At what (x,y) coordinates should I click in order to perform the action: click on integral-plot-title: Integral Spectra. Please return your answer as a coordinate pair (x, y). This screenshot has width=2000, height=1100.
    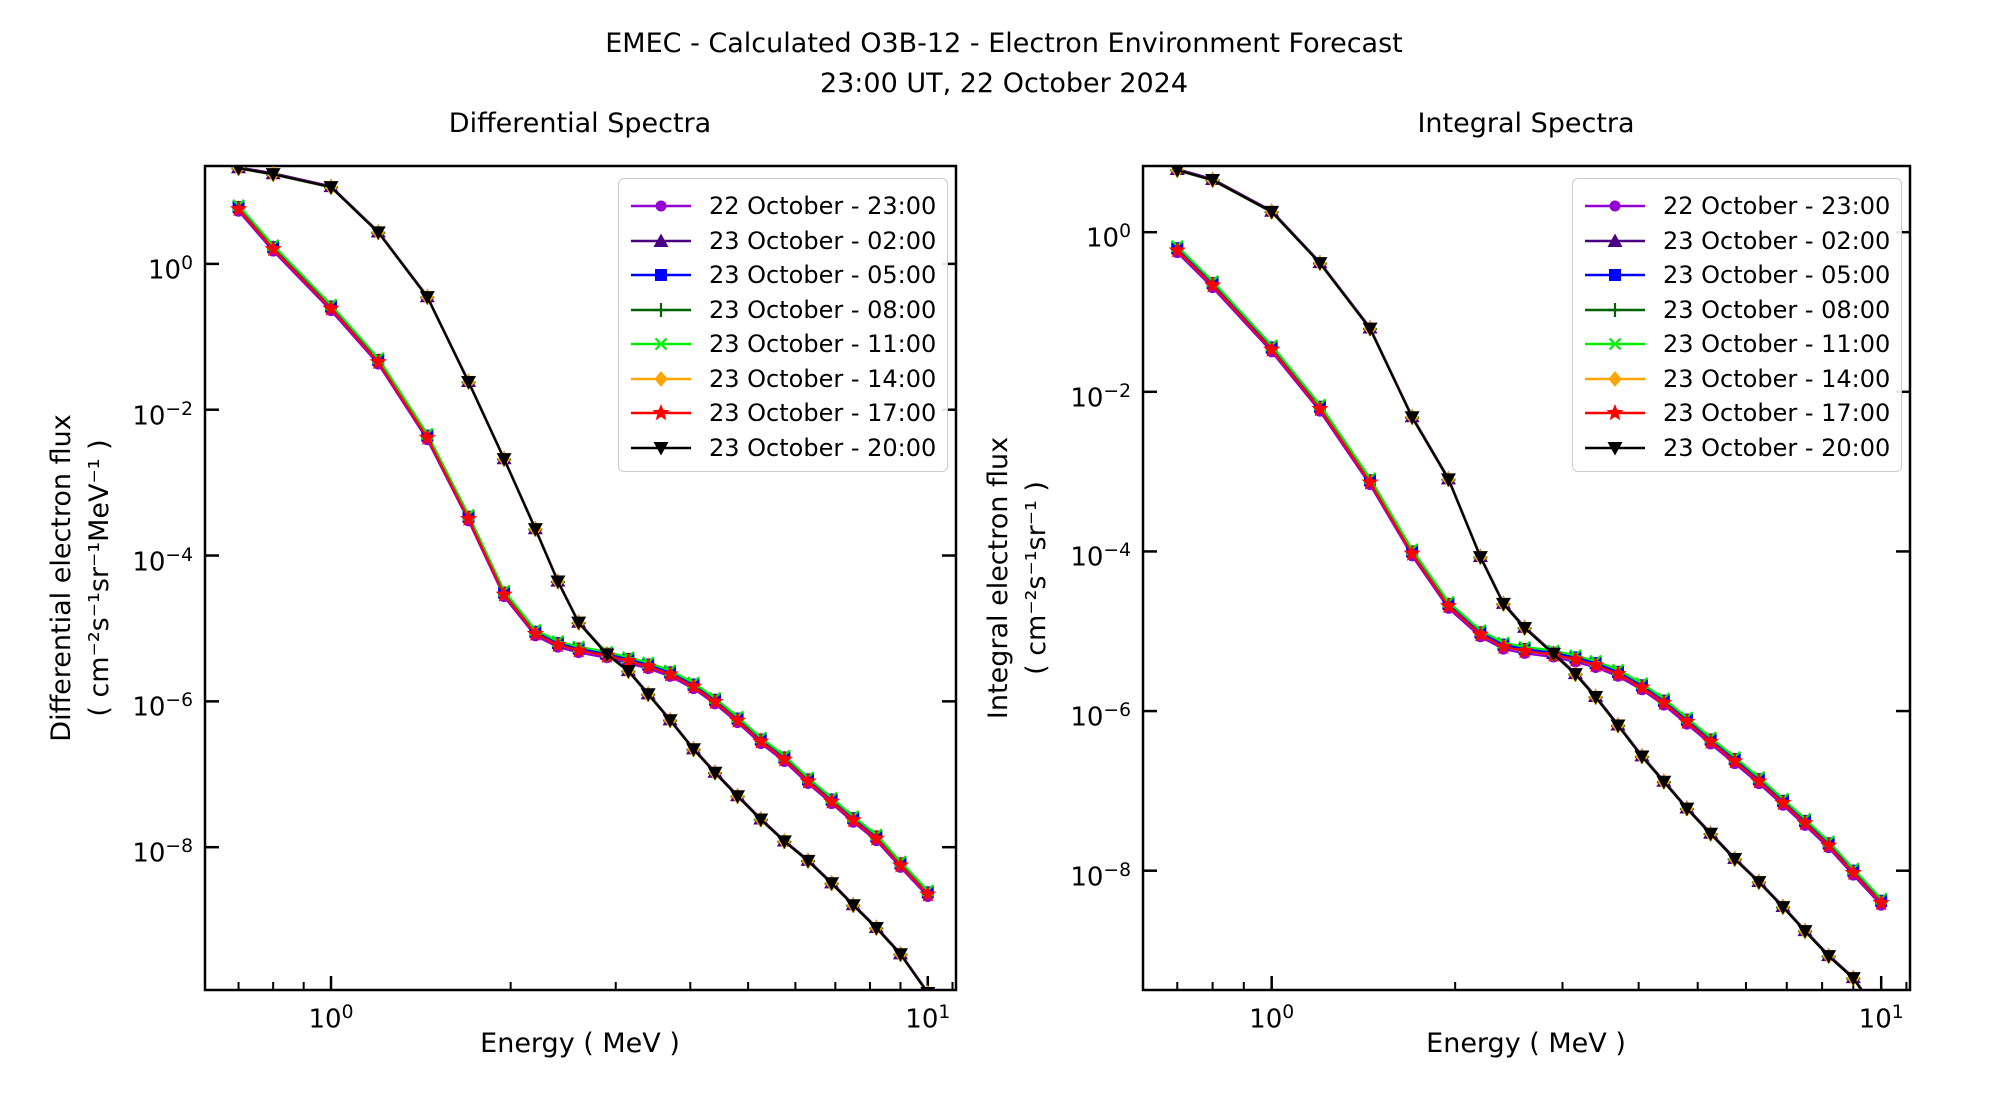
    Looking at the image, I should click on (1526, 123).